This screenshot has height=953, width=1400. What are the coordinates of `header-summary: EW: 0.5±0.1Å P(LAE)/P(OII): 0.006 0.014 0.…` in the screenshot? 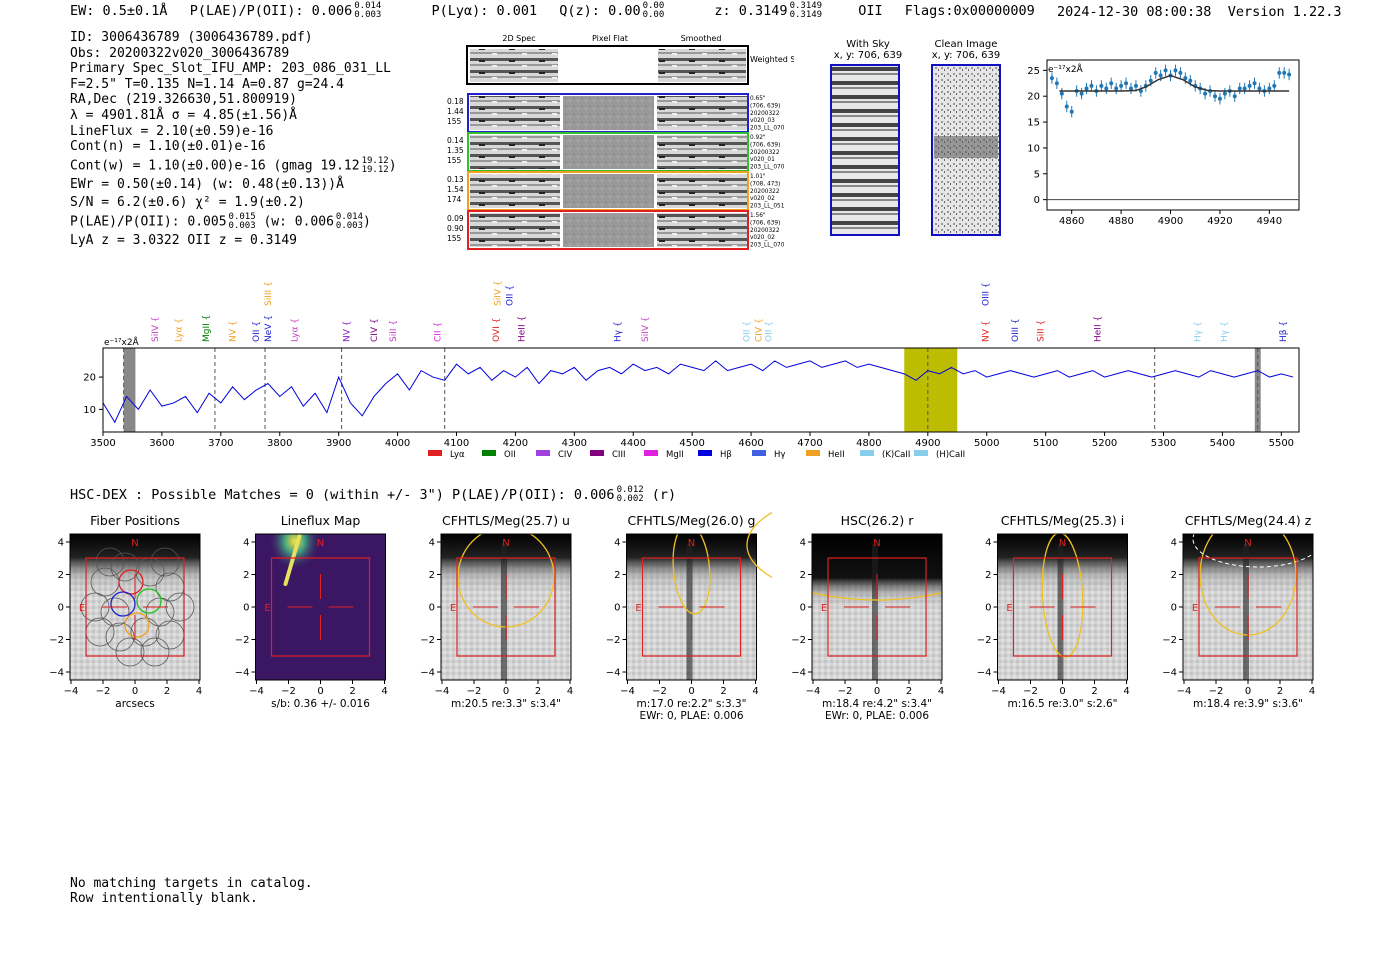 It's located at (559, 11).